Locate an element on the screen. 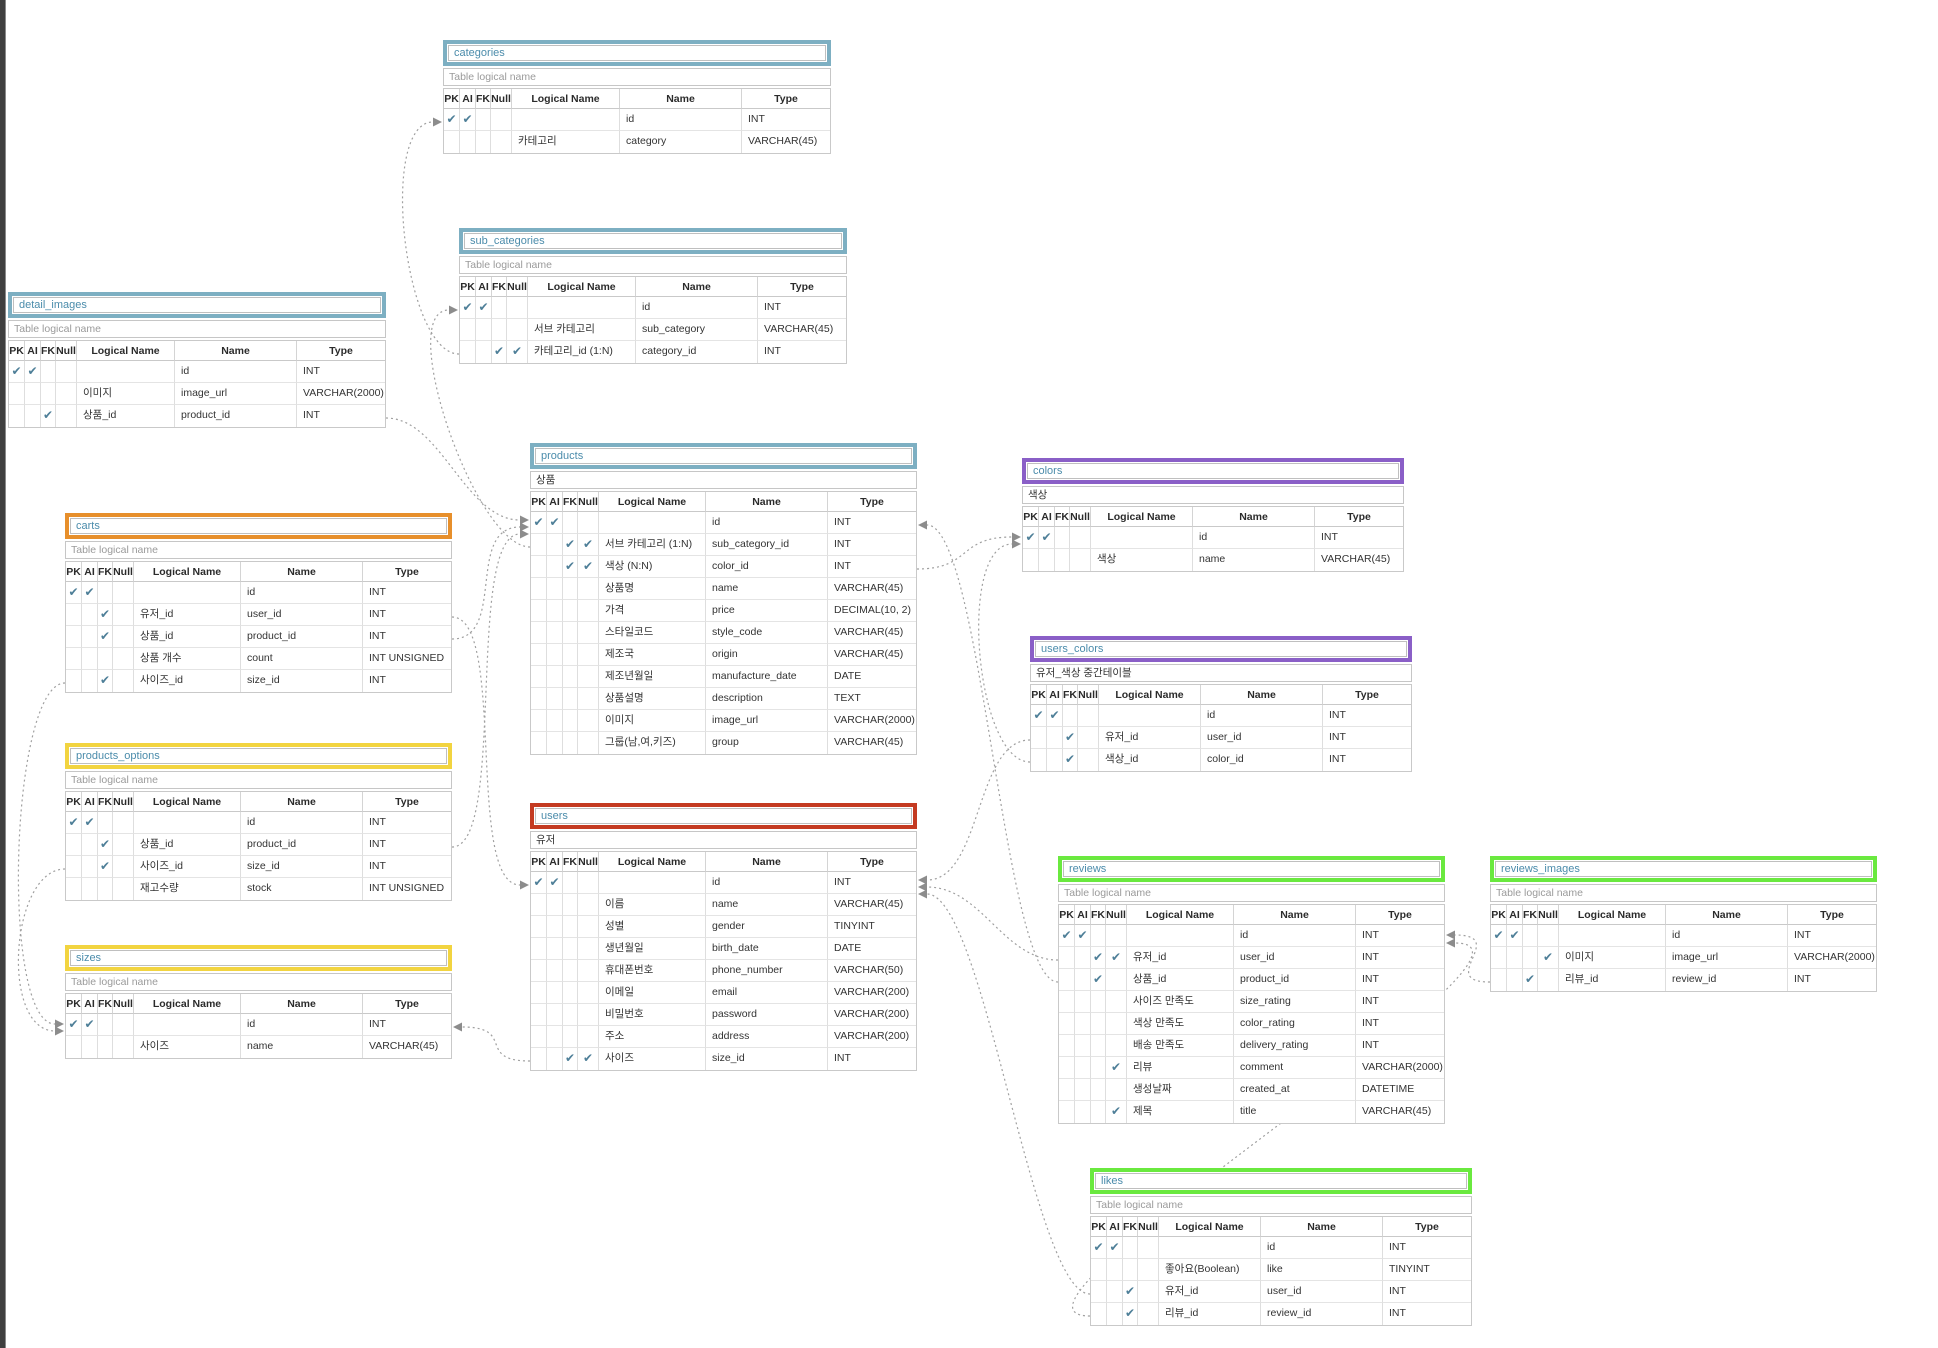 The width and height of the screenshot is (1938, 1348). cell-pk-user_id is located at coordinates (1099, 1292).